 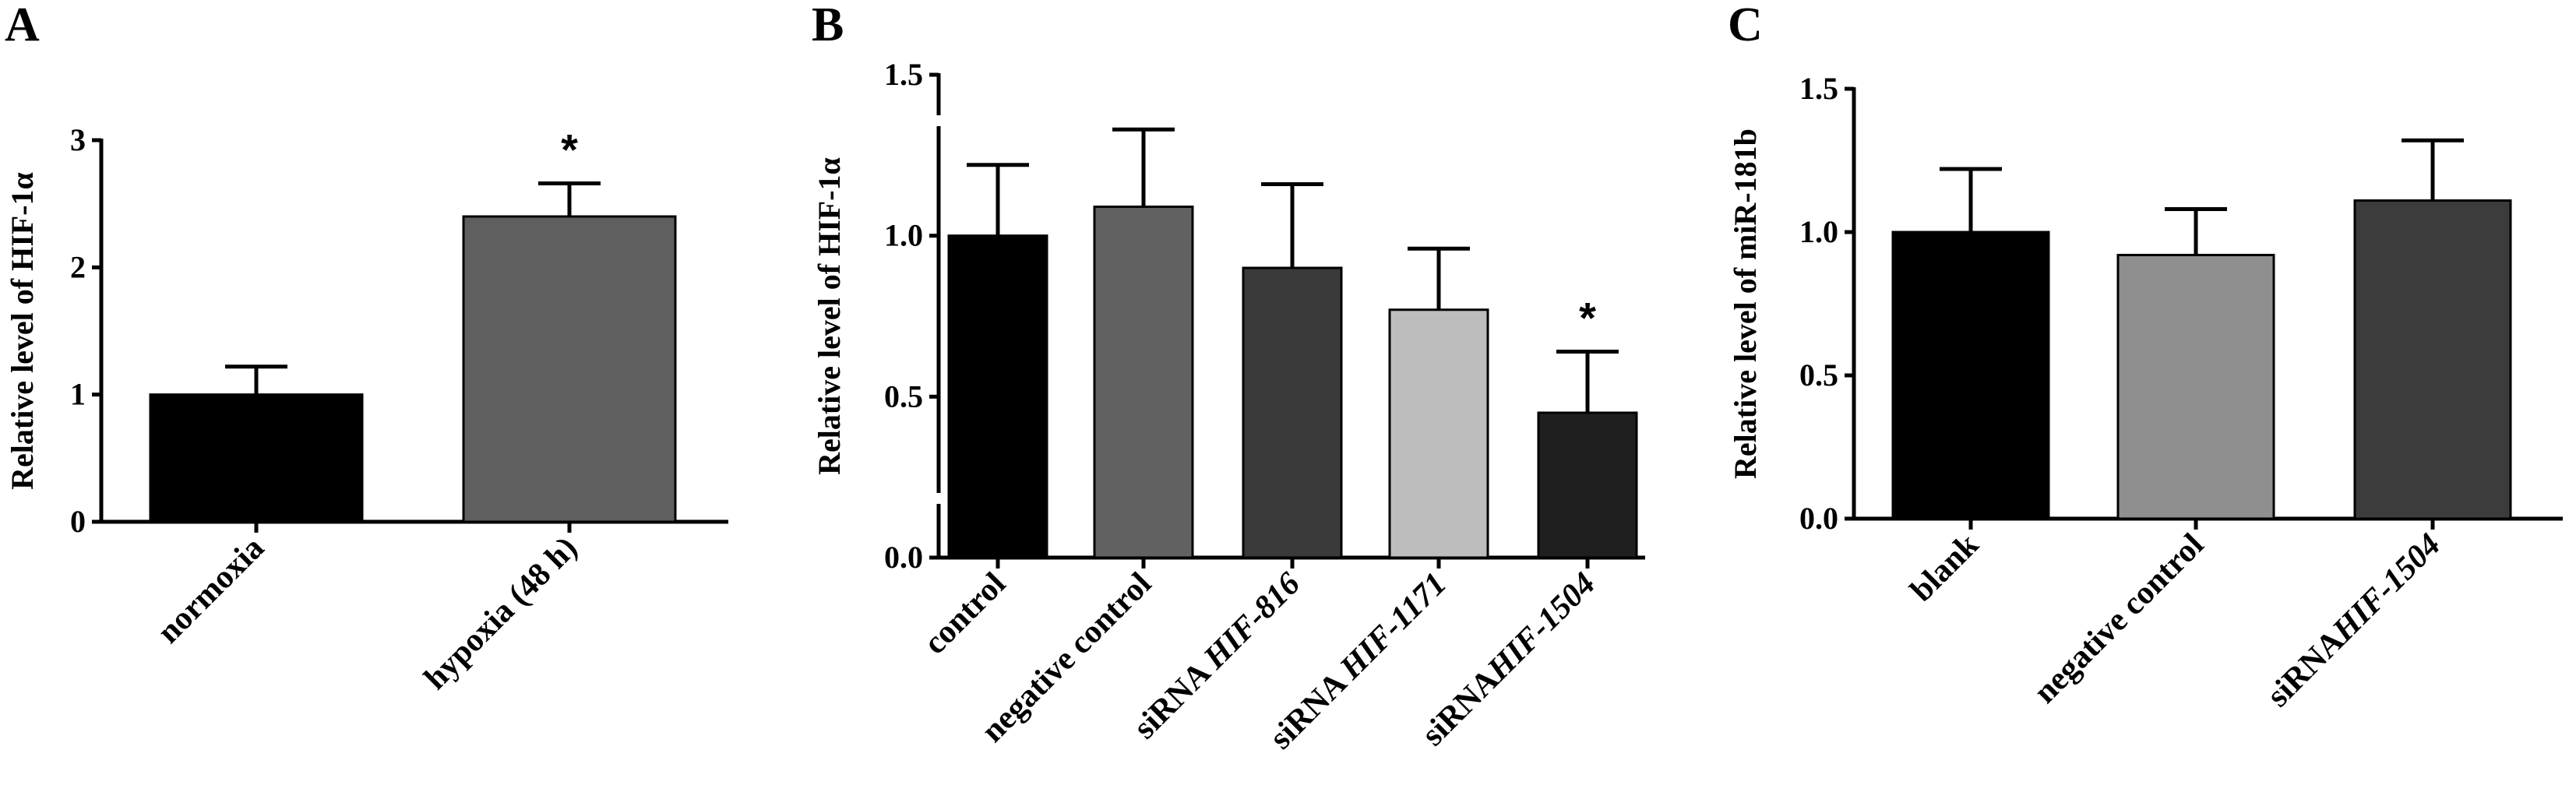 What do you see at coordinates (1746, 25) in the screenshot?
I see `panel-letter: C` at bounding box center [1746, 25].